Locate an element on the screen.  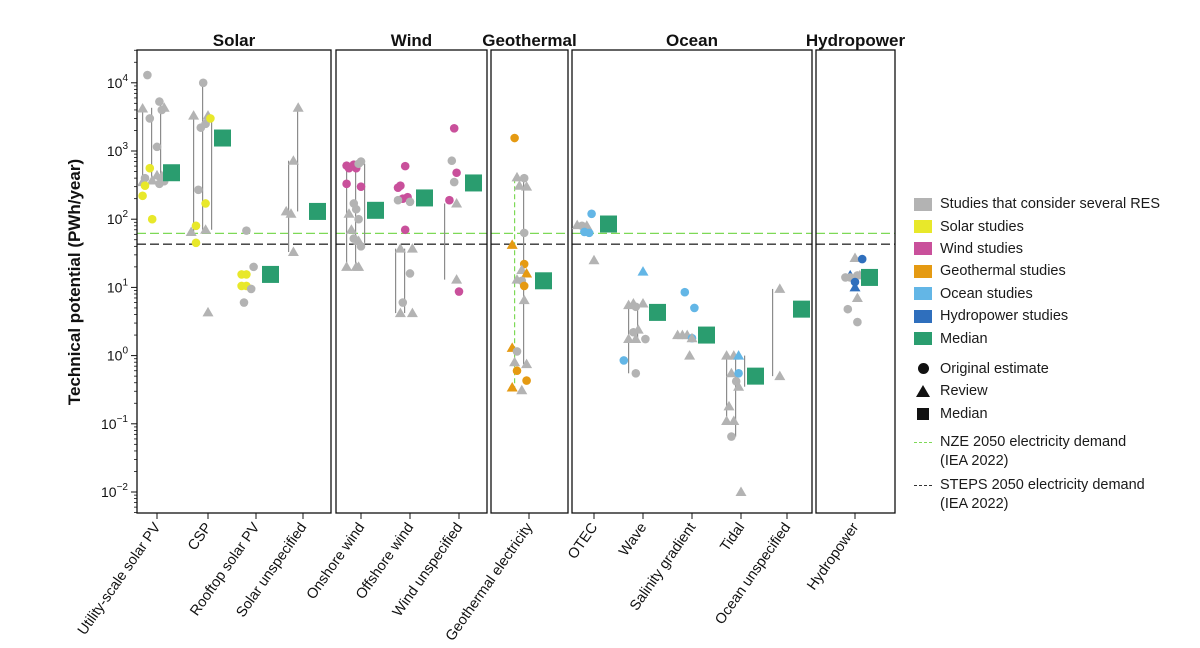
circle-marker-icon is located at coordinates (923, 369).